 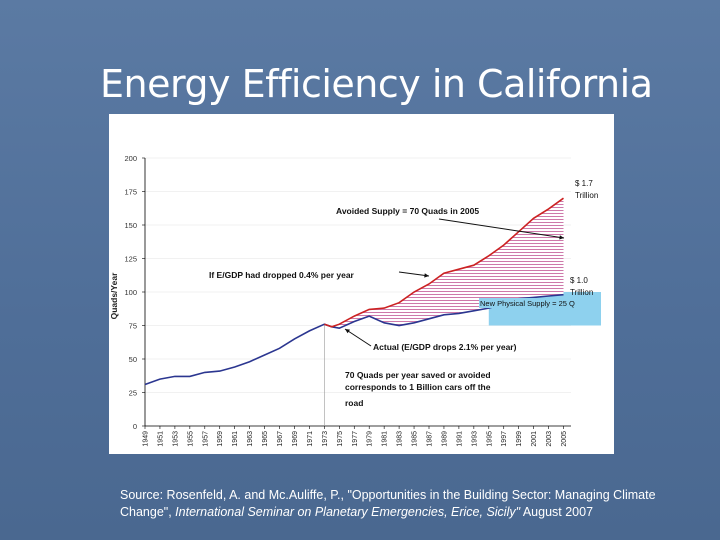 I want to click on note-line-1: 70 Quads per year saved or avoided, so click(x=418, y=375).